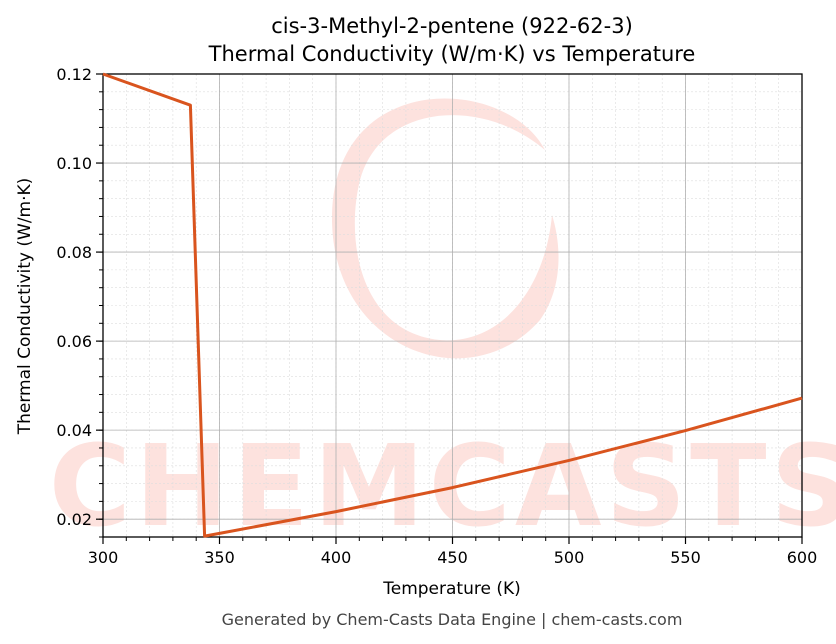 The width and height of the screenshot is (836, 644). Describe the element at coordinates (74, 341) in the screenshot. I see `y-tick-label: 0.06` at that location.